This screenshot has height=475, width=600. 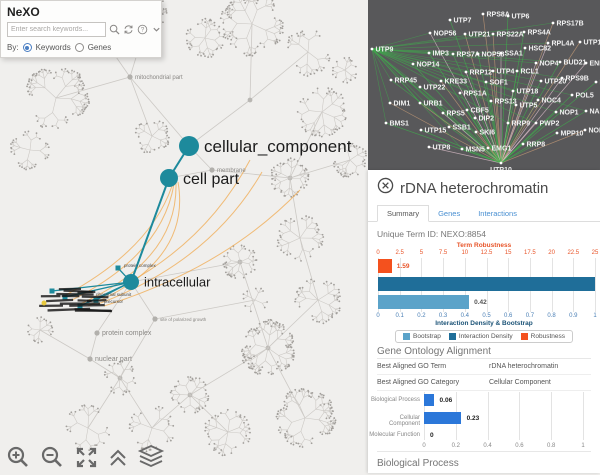 I want to click on gene-node: UTP8, so click(x=439, y=148).